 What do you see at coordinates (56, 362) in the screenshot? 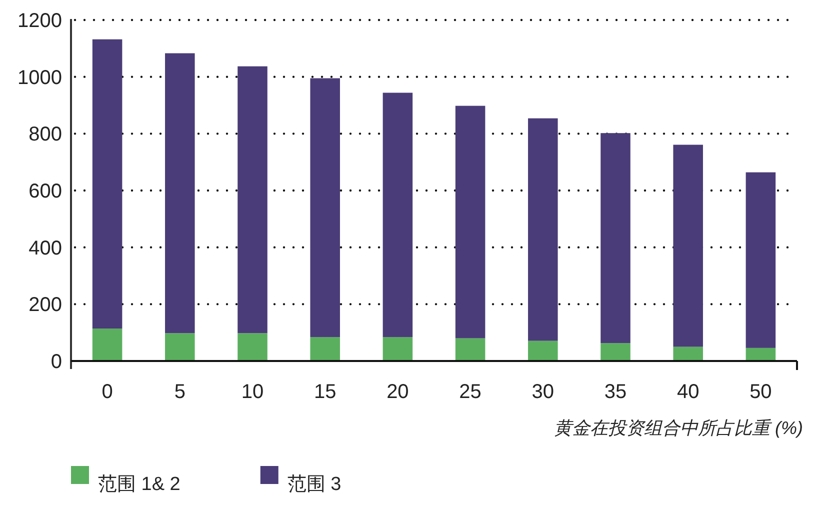
I see `ytick: 0` at bounding box center [56, 362].